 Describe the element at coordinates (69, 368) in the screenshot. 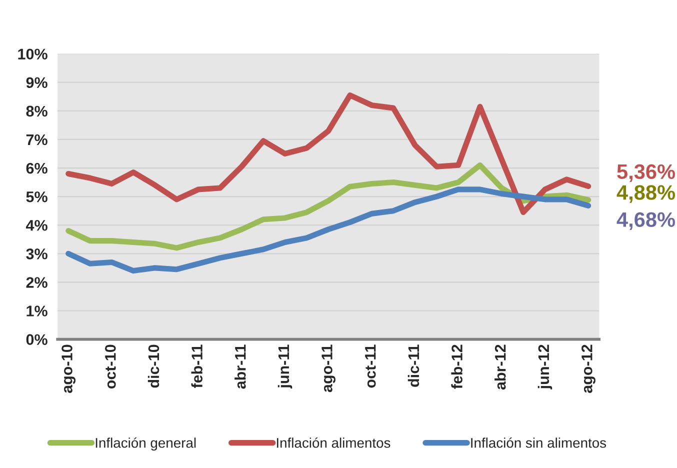

I see `x-tick-label: ago-10` at that location.